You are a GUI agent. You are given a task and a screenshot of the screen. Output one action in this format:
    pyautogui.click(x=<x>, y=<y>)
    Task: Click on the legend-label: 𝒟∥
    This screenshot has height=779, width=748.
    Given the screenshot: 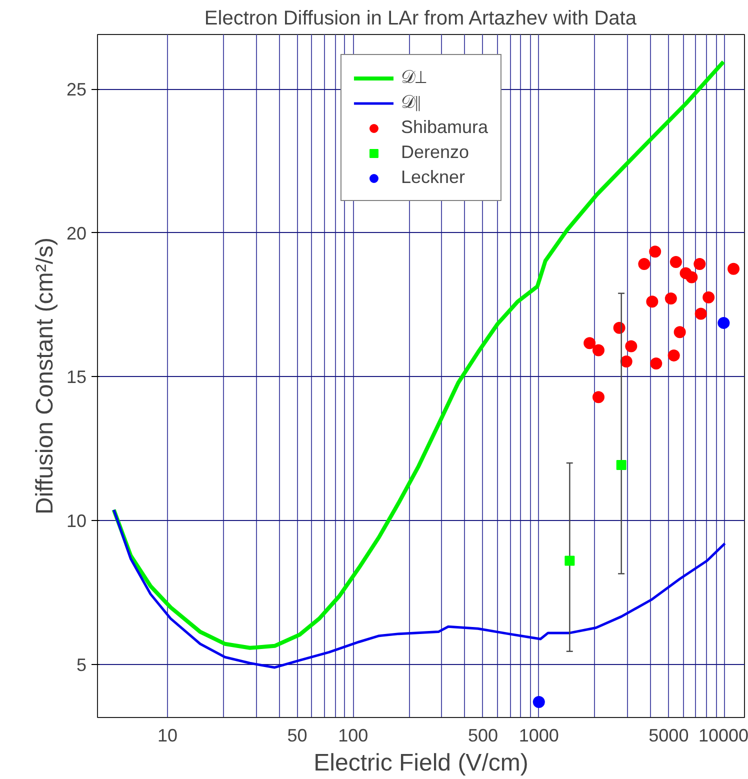 What is the action you would take?
    pyautogui.click(x=410, y=102)
    